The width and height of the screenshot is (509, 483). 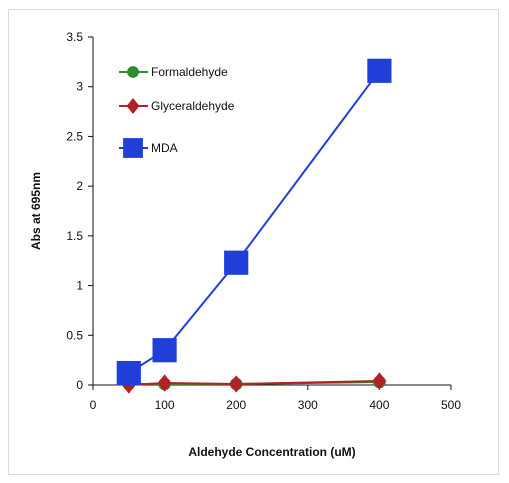 I want to click on x-tick-label: 500, so click(x=451, y=405).